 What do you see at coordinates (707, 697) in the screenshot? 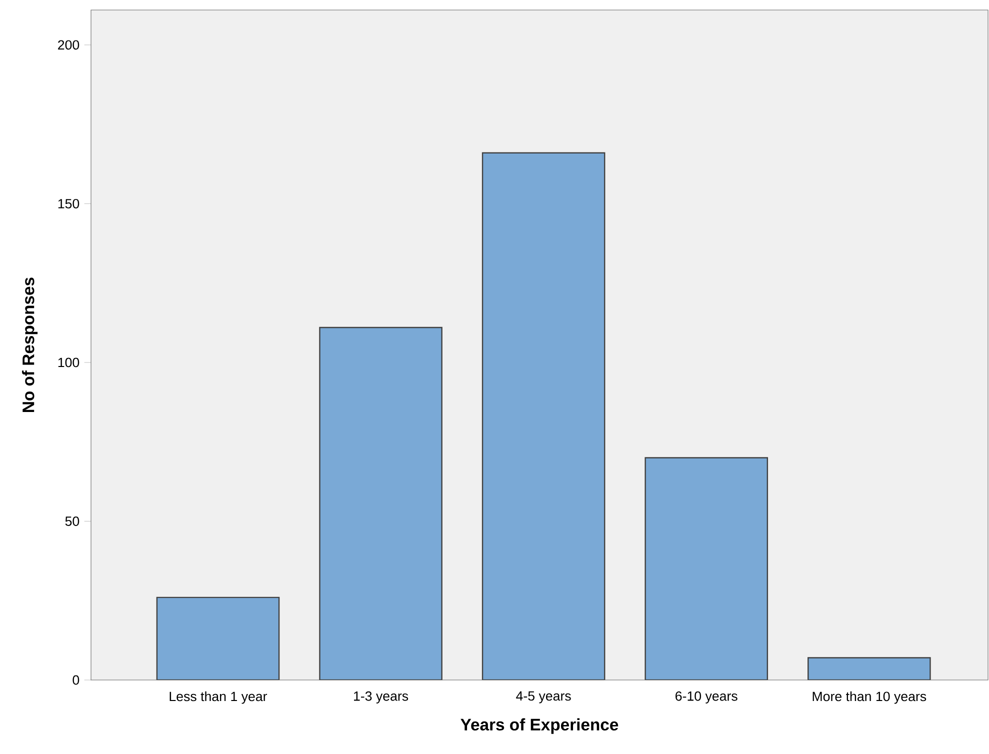
I see `x-tick-label: 6-10 years` at bounding box center [707, 697].